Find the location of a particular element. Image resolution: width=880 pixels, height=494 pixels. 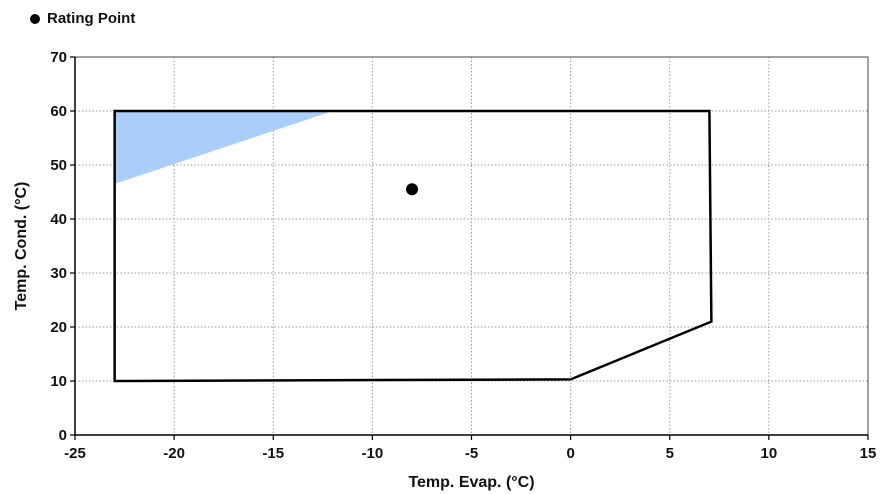

data-points is located at coordinates (412, 189).